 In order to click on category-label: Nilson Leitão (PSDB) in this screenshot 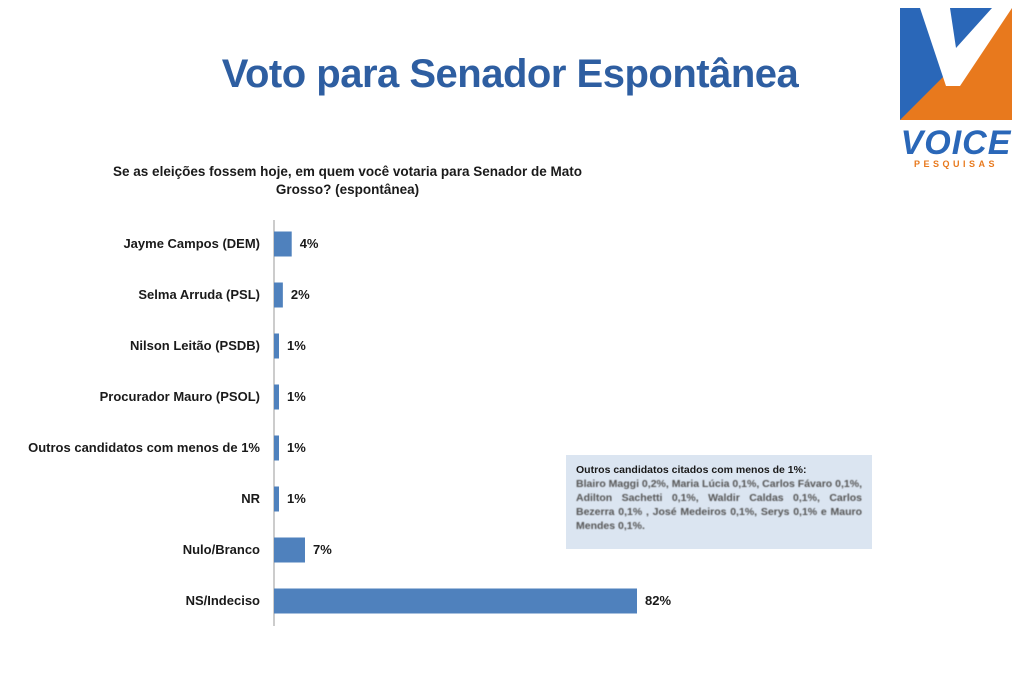, I will do `click(195, 345)`.